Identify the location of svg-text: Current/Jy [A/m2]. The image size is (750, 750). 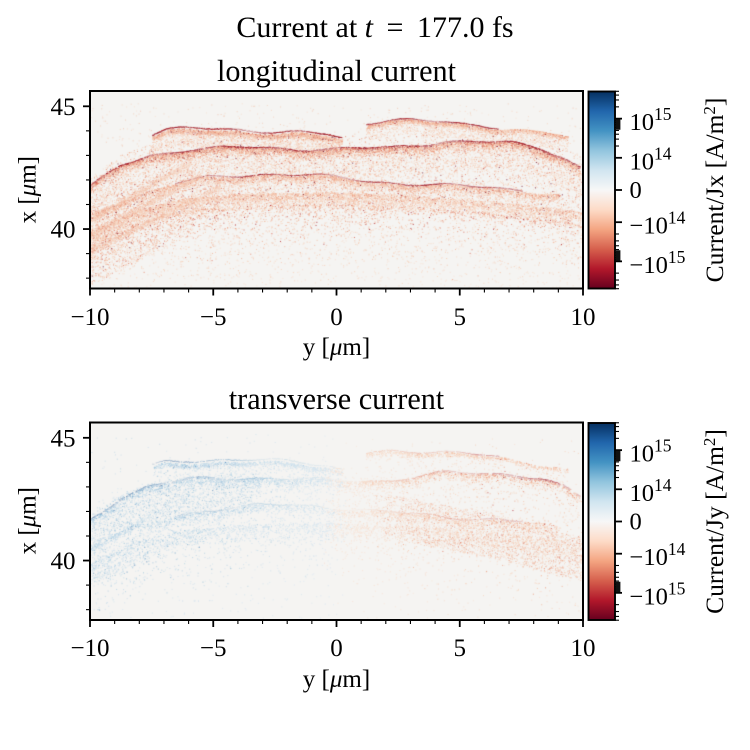
(714, 521).